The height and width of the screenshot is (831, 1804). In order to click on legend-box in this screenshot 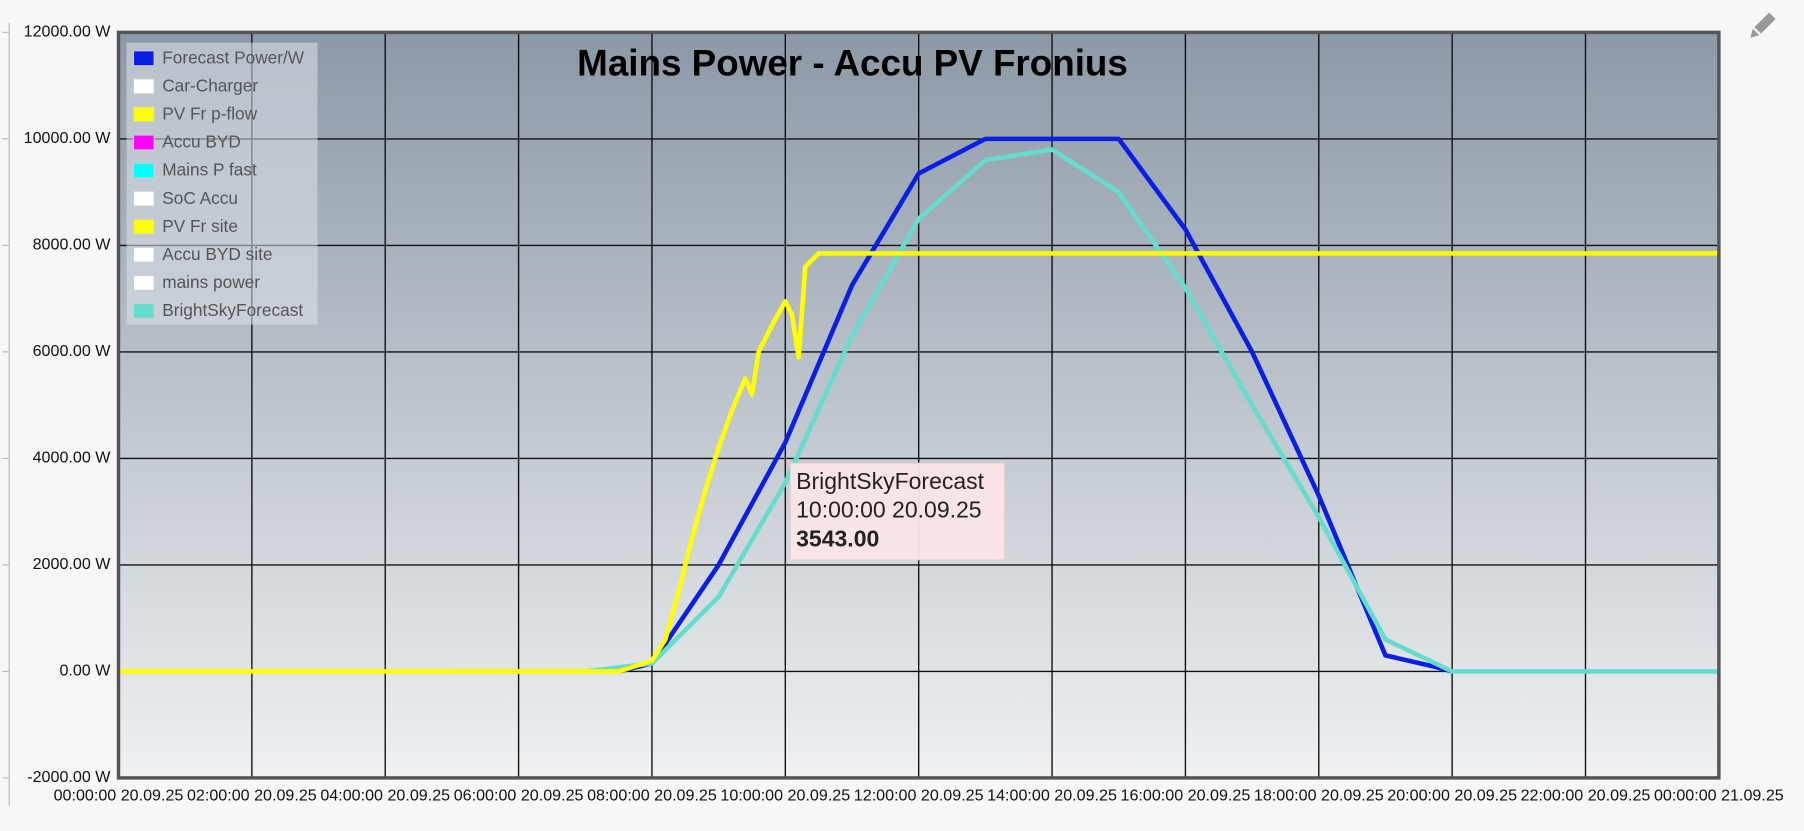, I will do `click(222, 183)`.